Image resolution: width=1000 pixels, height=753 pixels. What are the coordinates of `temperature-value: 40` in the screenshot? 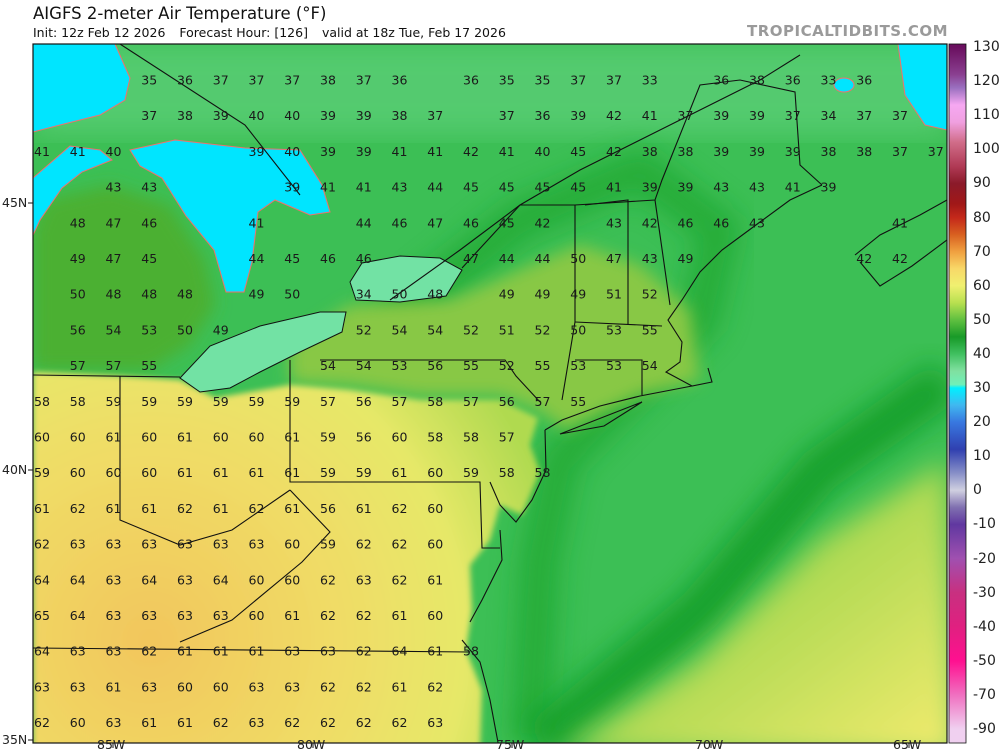 It's located at (292, 151).